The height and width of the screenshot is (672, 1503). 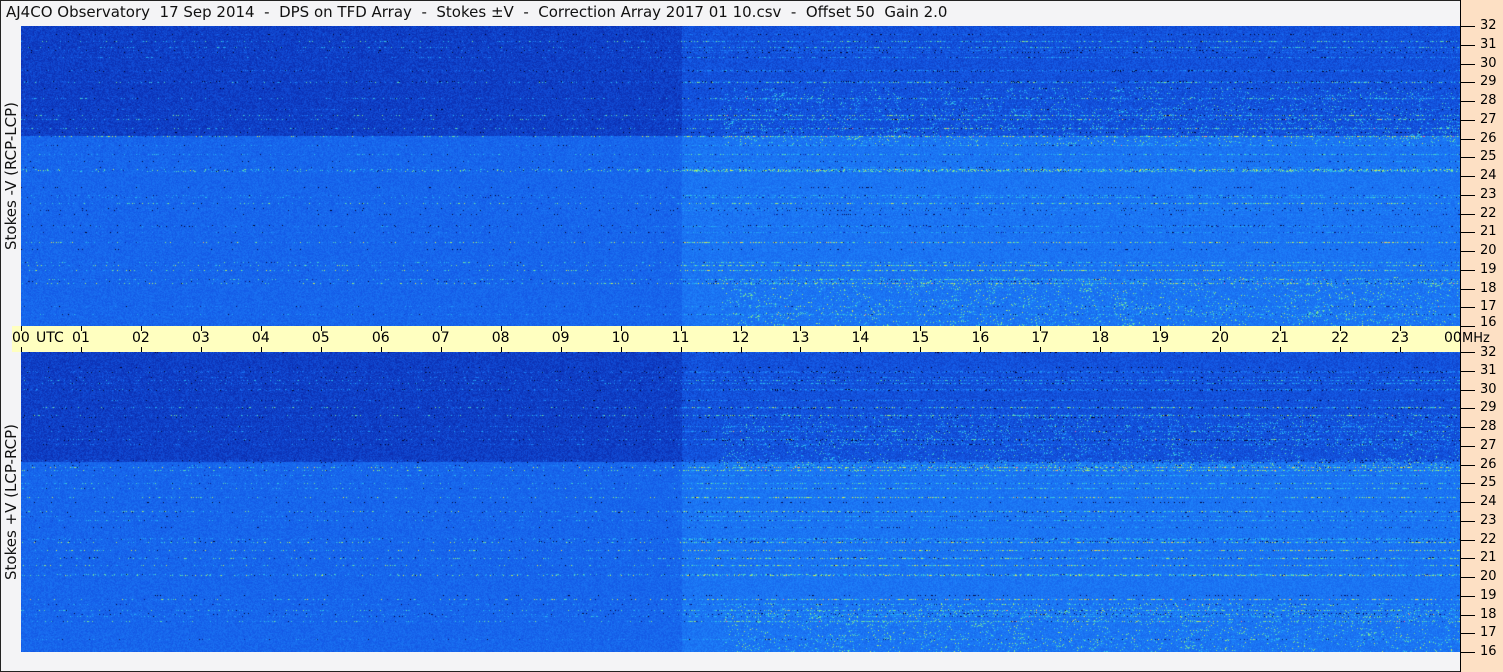 I want to click on freq-tick-label: 27, so click(x=1488, y=445).